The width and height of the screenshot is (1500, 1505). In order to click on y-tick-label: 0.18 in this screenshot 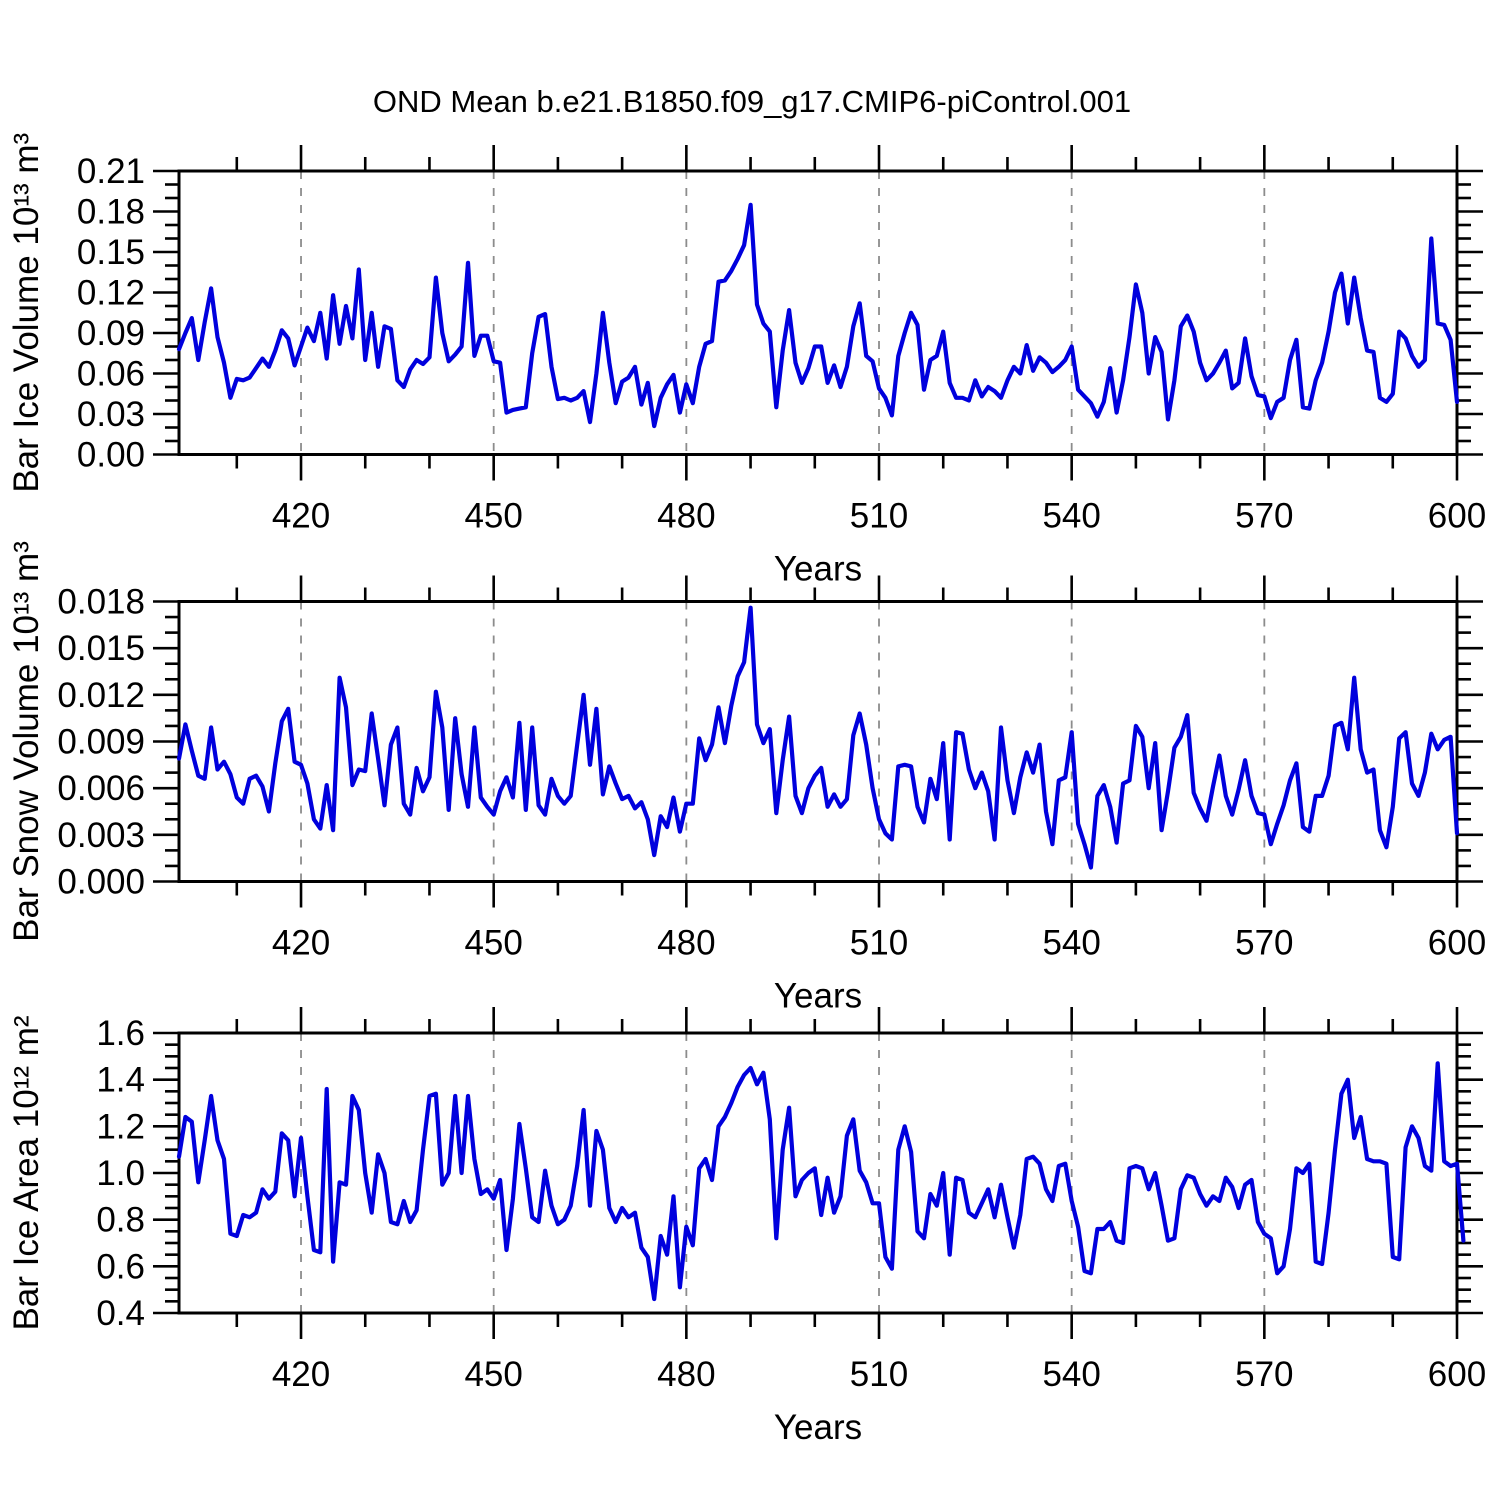, I will do `click(111, 212)`.